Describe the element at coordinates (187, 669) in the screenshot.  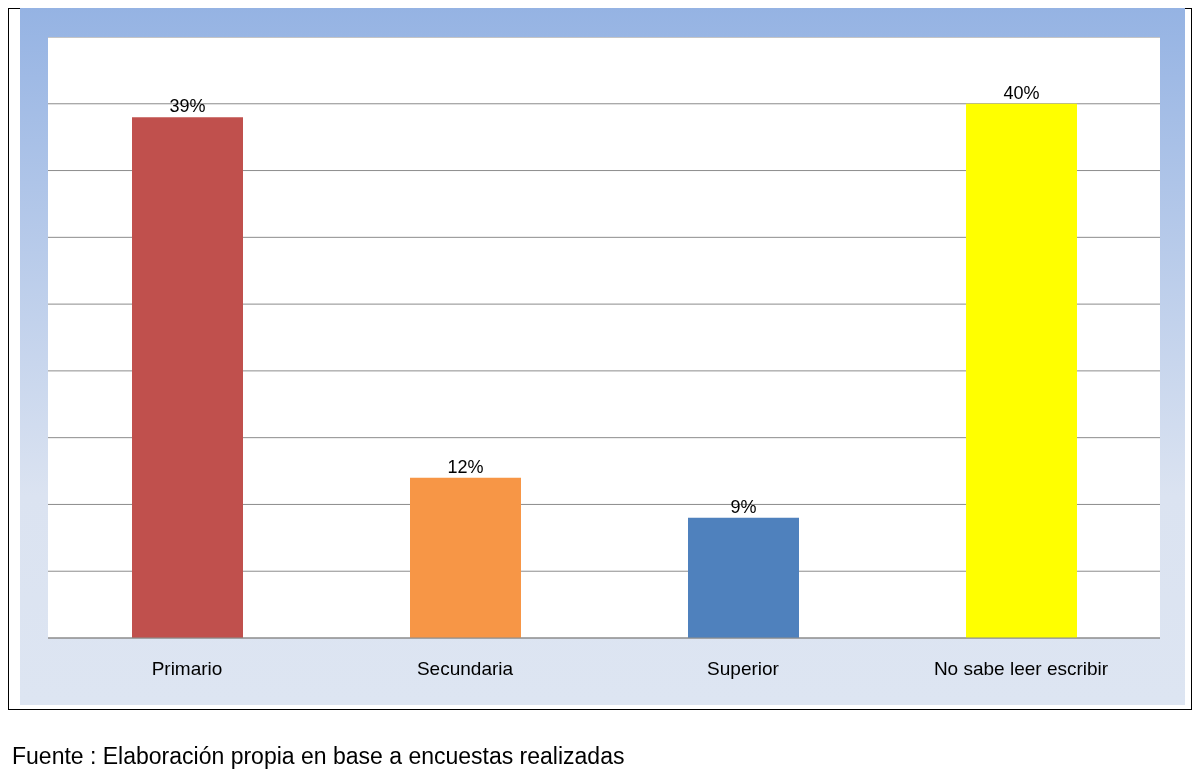
I see `x-tick-label: Primario` at that location.